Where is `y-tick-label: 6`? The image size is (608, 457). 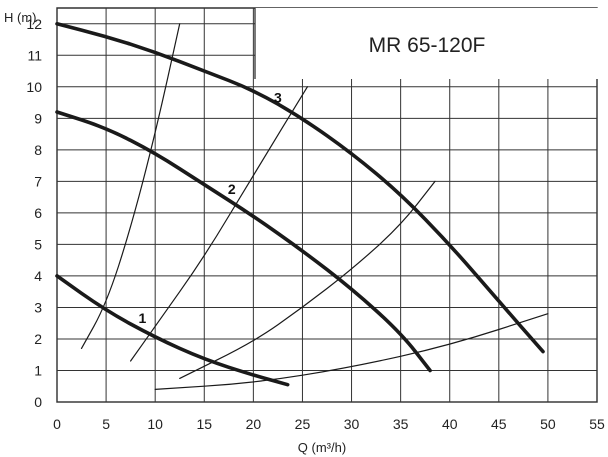 y-tick-label: 6 is located at coordinates (38, 213).